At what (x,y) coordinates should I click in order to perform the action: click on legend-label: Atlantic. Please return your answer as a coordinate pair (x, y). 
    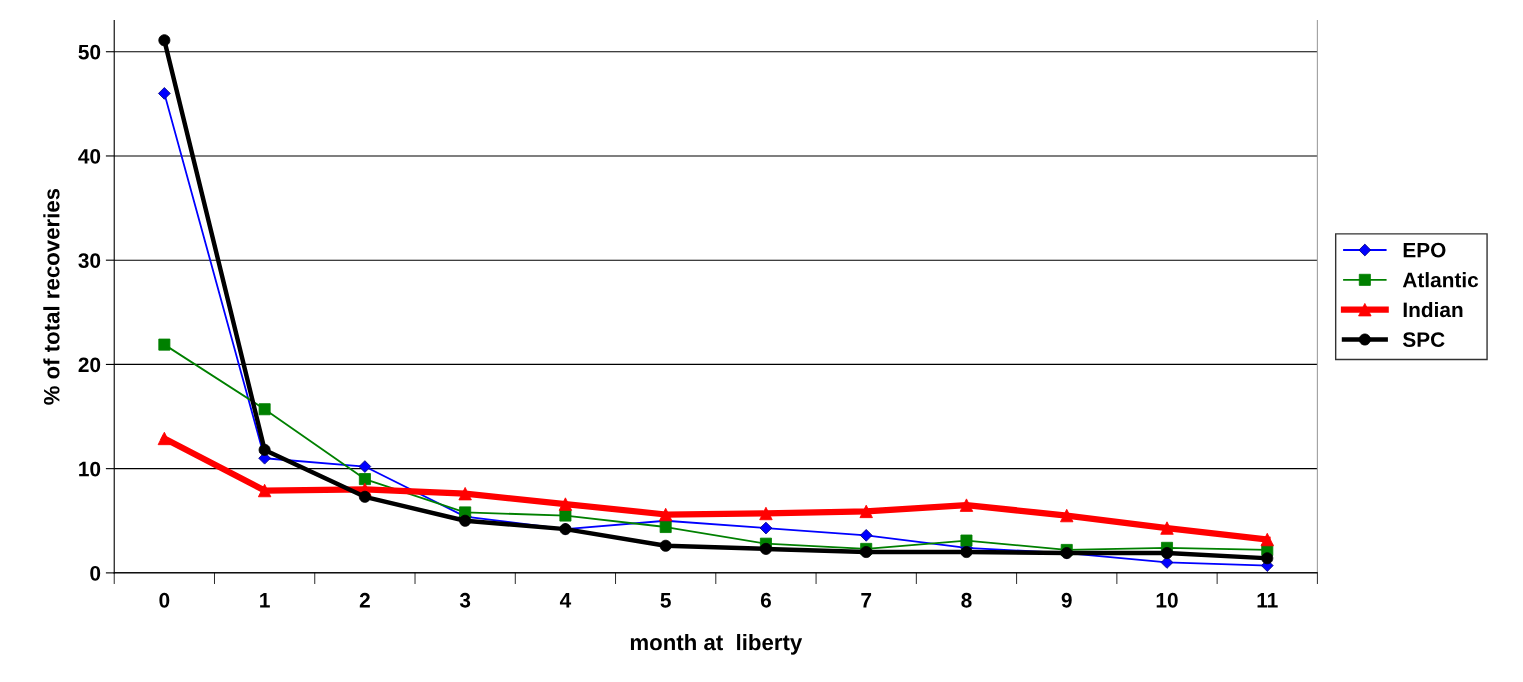
    Looking at the image, I should click on (1440, 280).